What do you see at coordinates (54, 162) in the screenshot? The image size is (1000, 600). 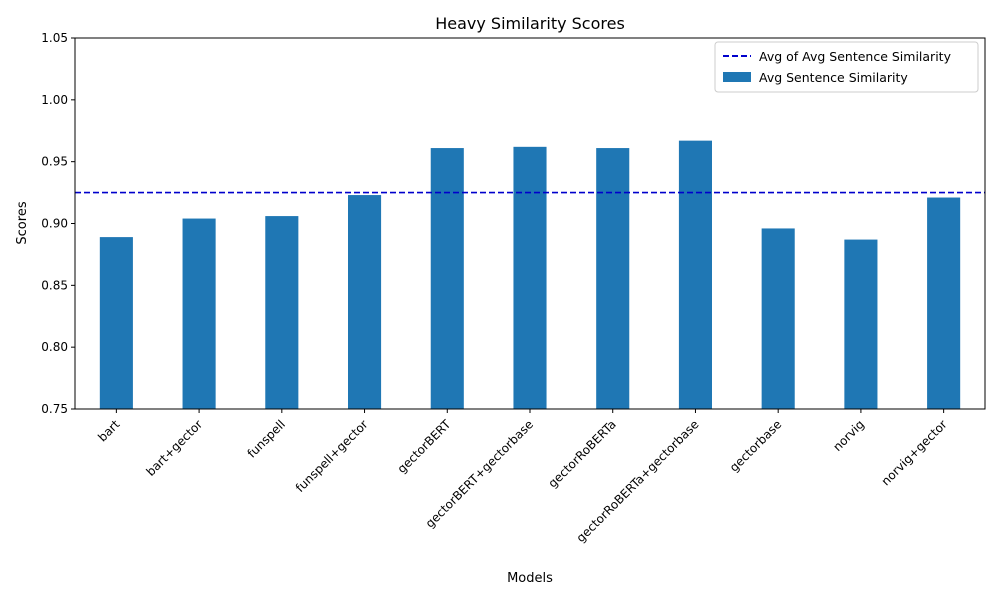 I see `y-tick-label: 0.95` at bounding box center [54, 162].